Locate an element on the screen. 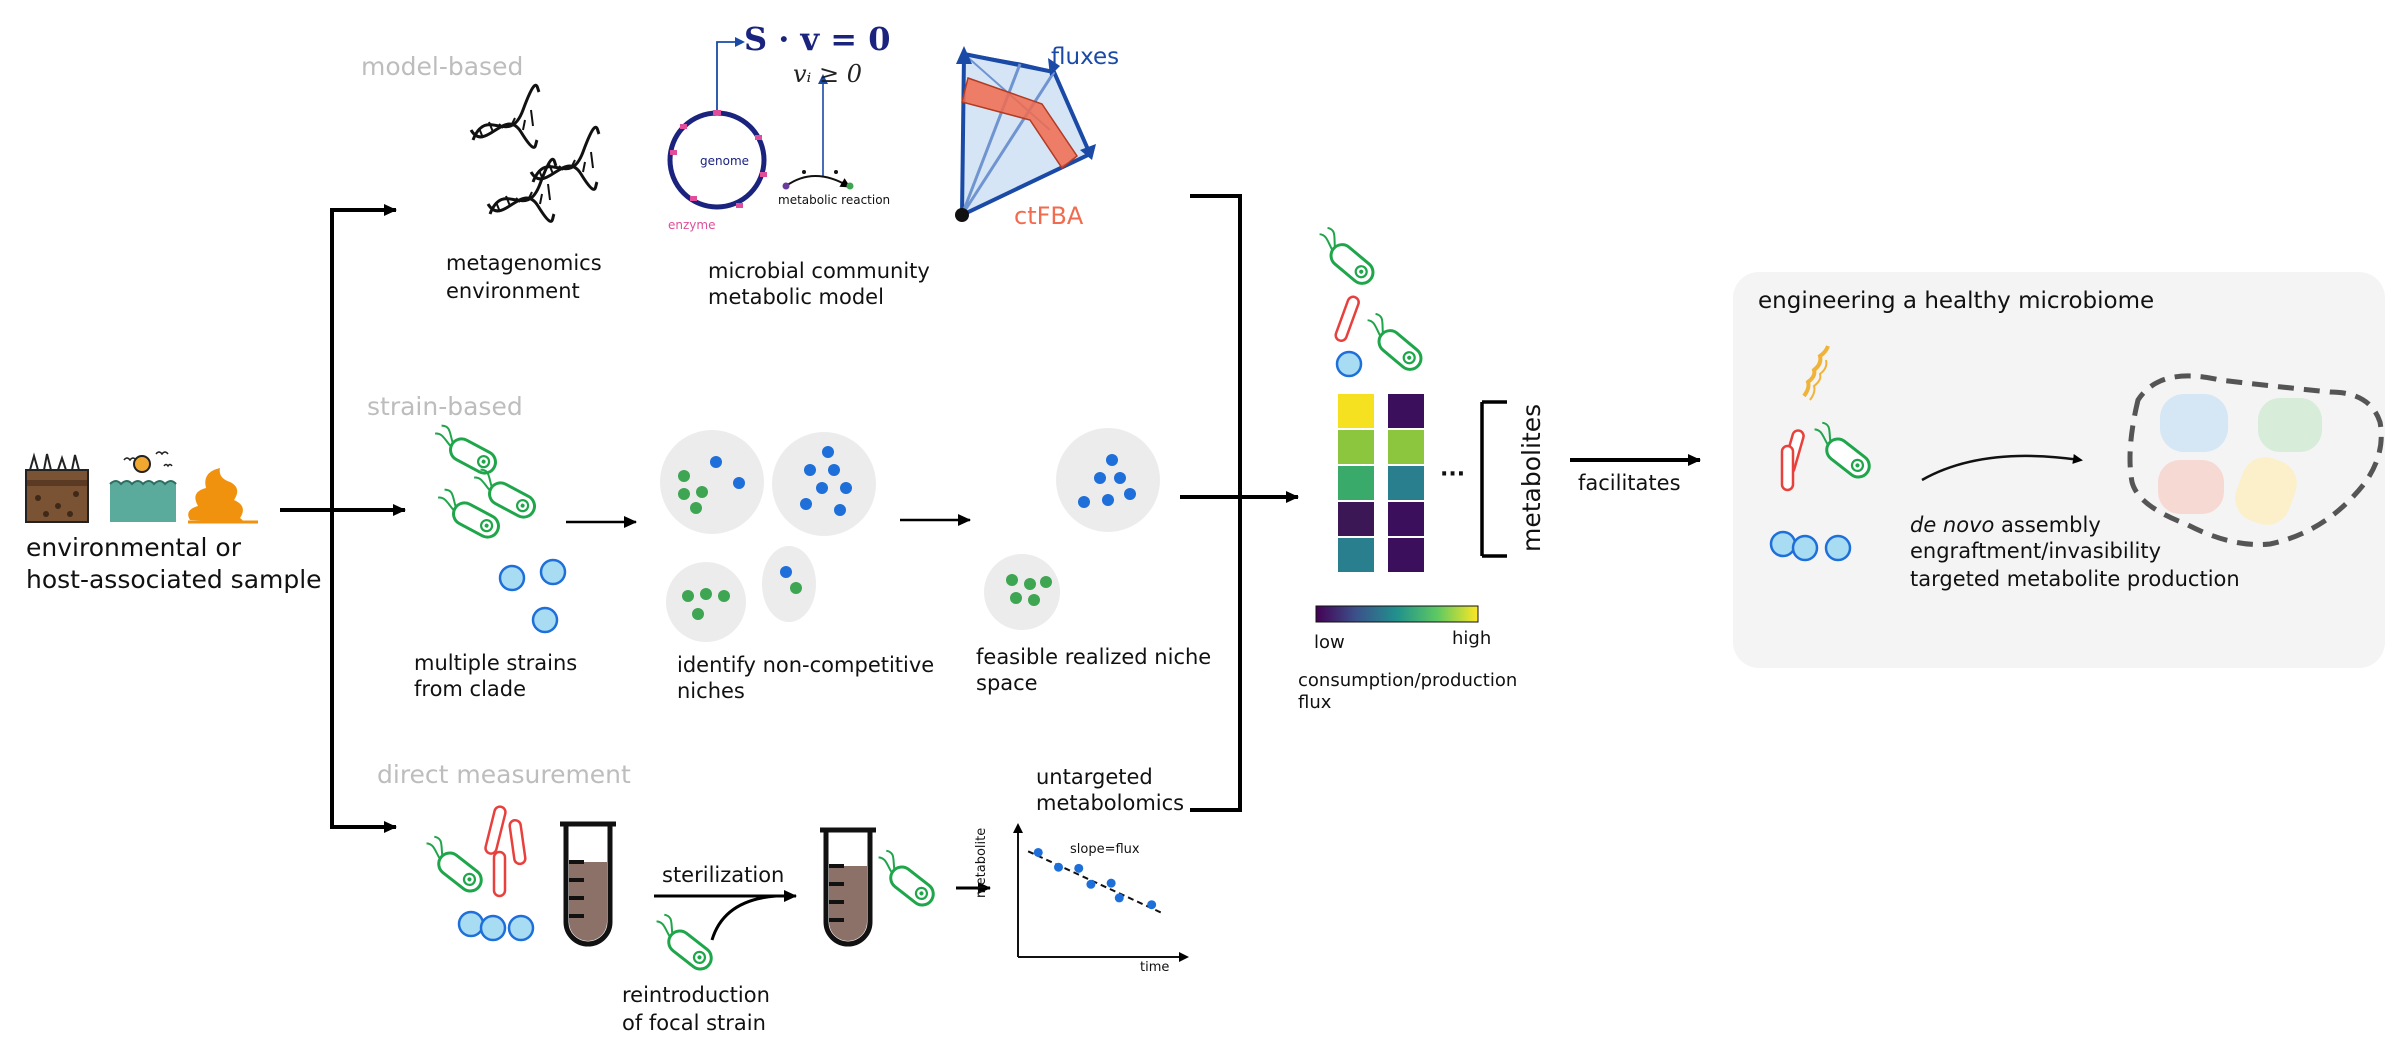  metabolomics-plot is located at coordinates (1101, 892).